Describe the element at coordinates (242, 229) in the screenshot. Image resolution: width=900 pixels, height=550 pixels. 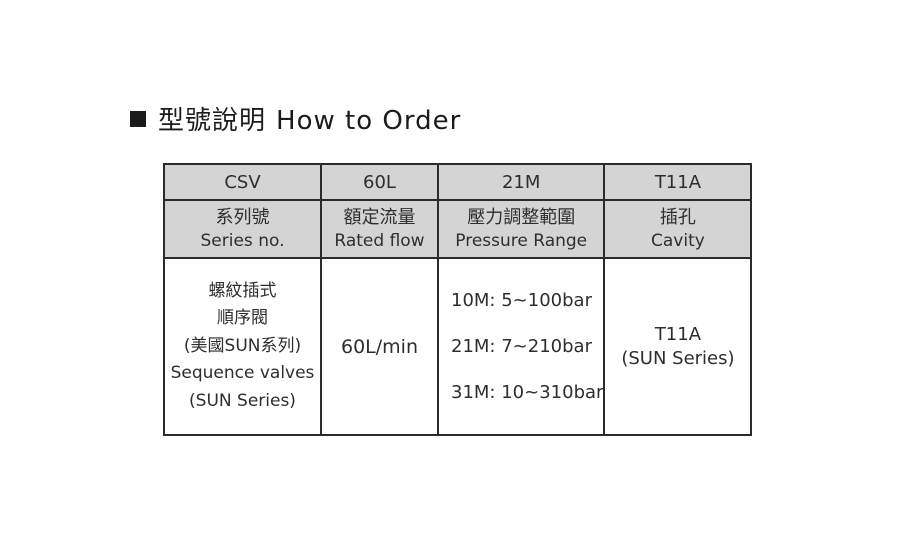
I see `header-cell-series: 系列號 Series no.` at that location.